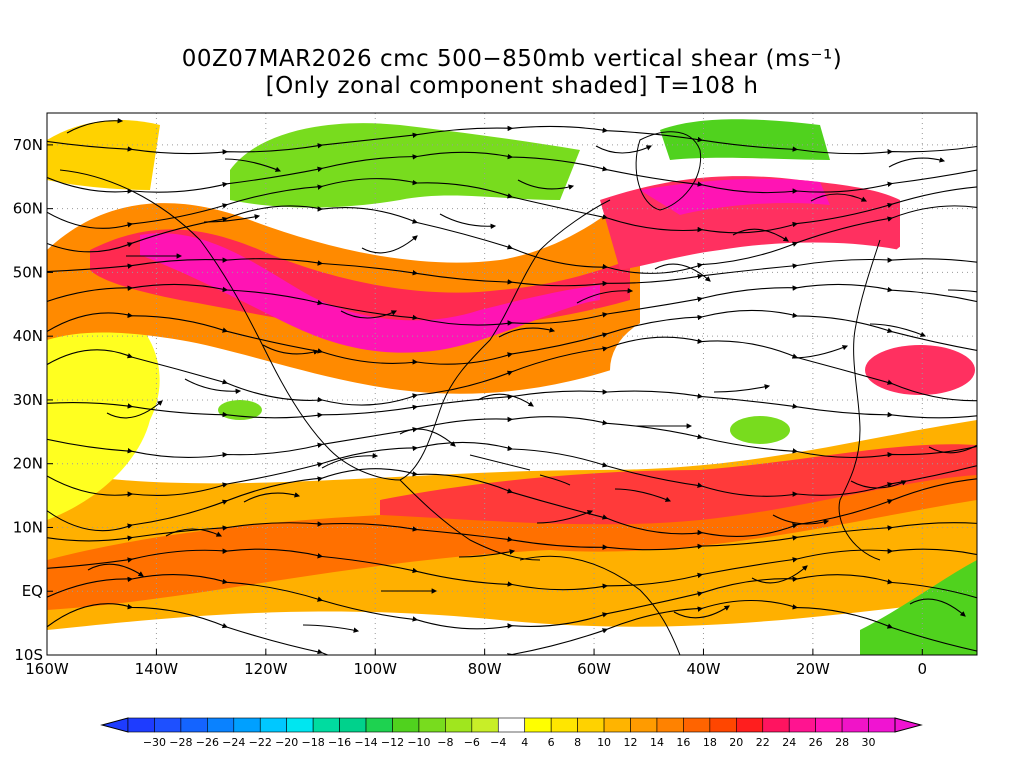 Image resolution: width=1024 pixels, height=768 pixels. Describe the element at coordinates (923, 669) in the screenshot. I see `lon-label: 0` at that location.